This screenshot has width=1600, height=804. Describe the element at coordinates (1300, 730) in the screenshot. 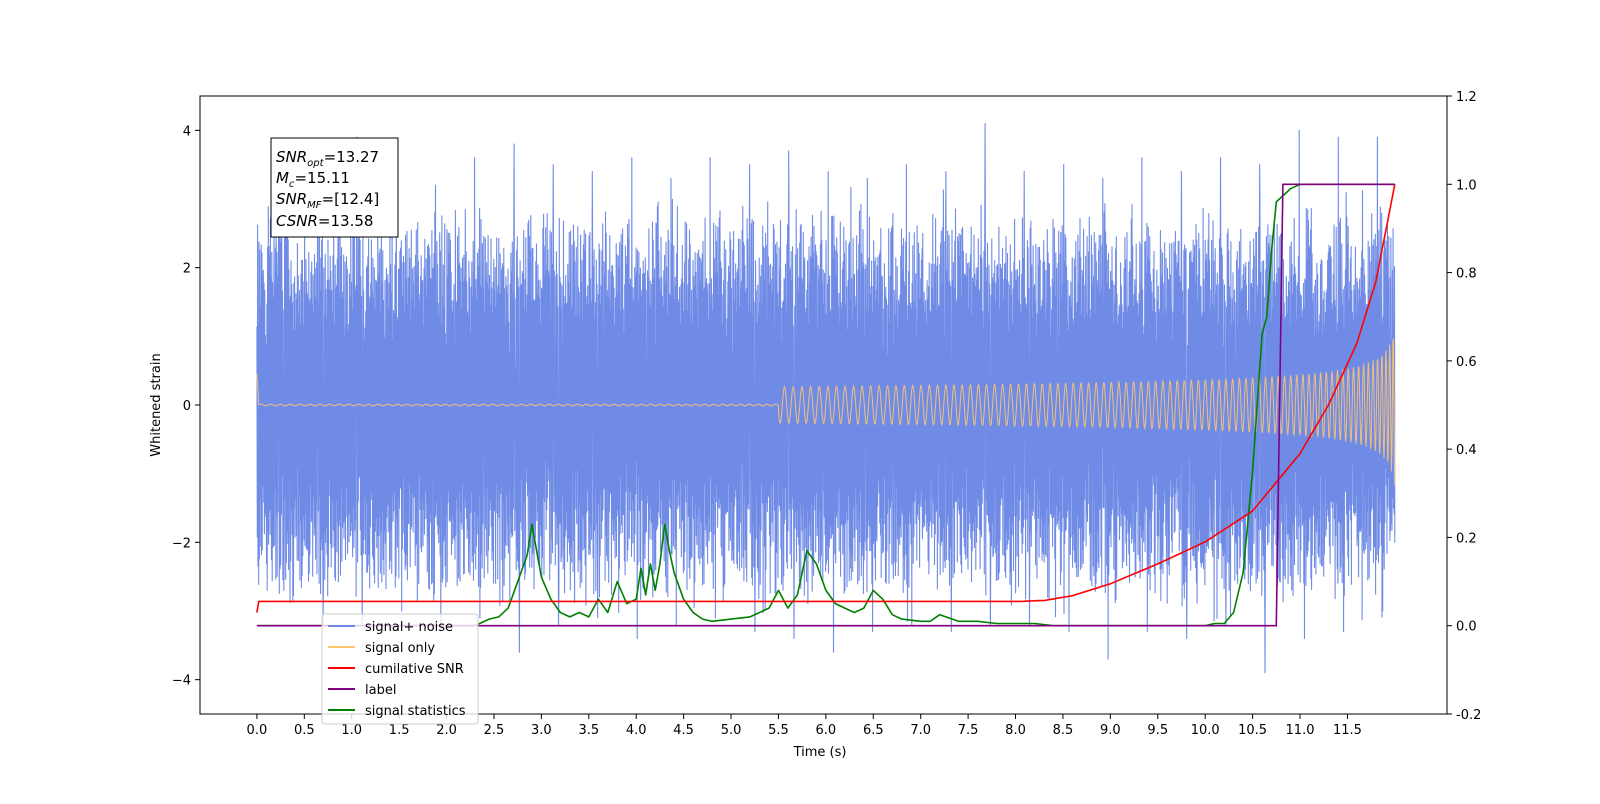

I see `x-tick-label: 11.0` at that location.